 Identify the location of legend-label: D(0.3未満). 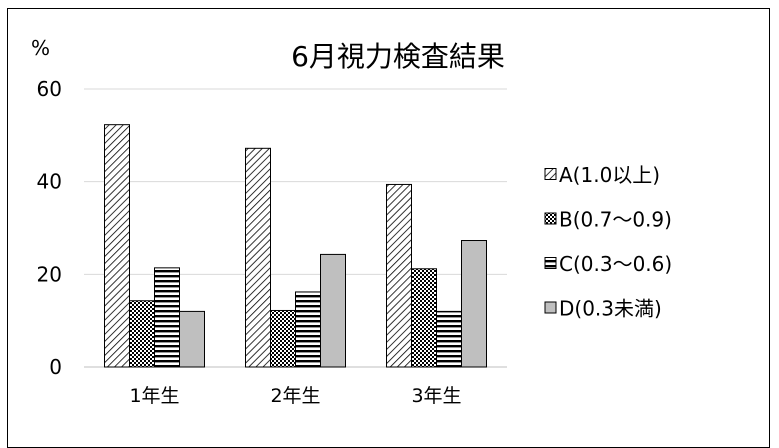
(610, 309).